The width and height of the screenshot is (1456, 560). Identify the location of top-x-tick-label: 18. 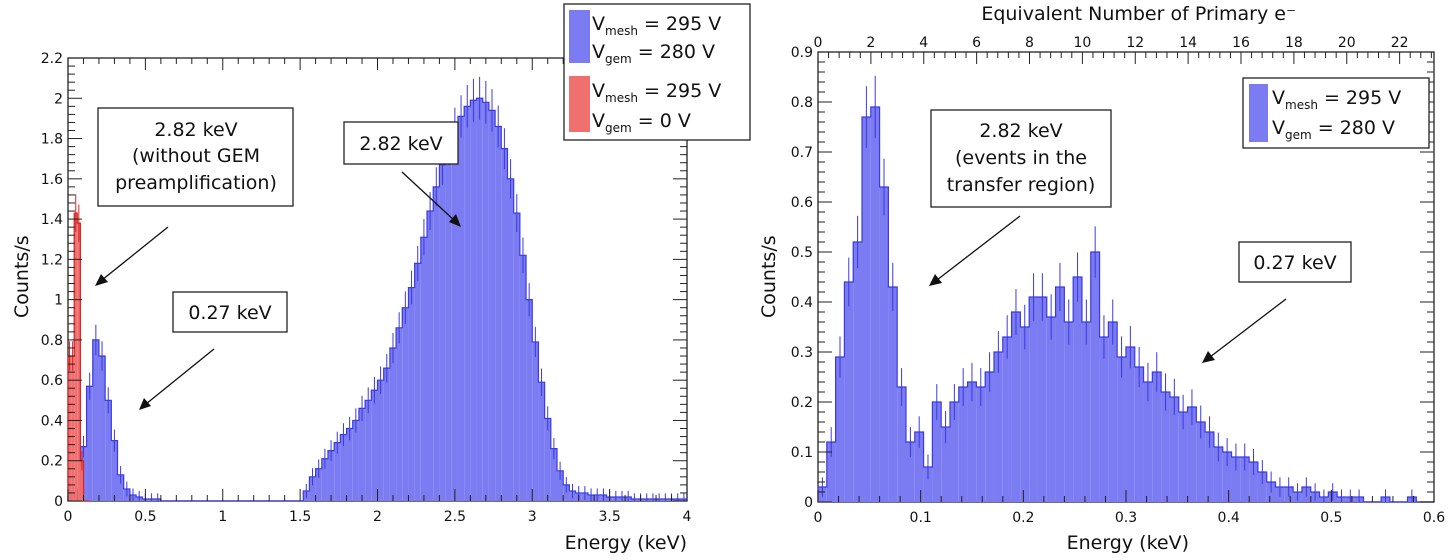
(1294, 43).